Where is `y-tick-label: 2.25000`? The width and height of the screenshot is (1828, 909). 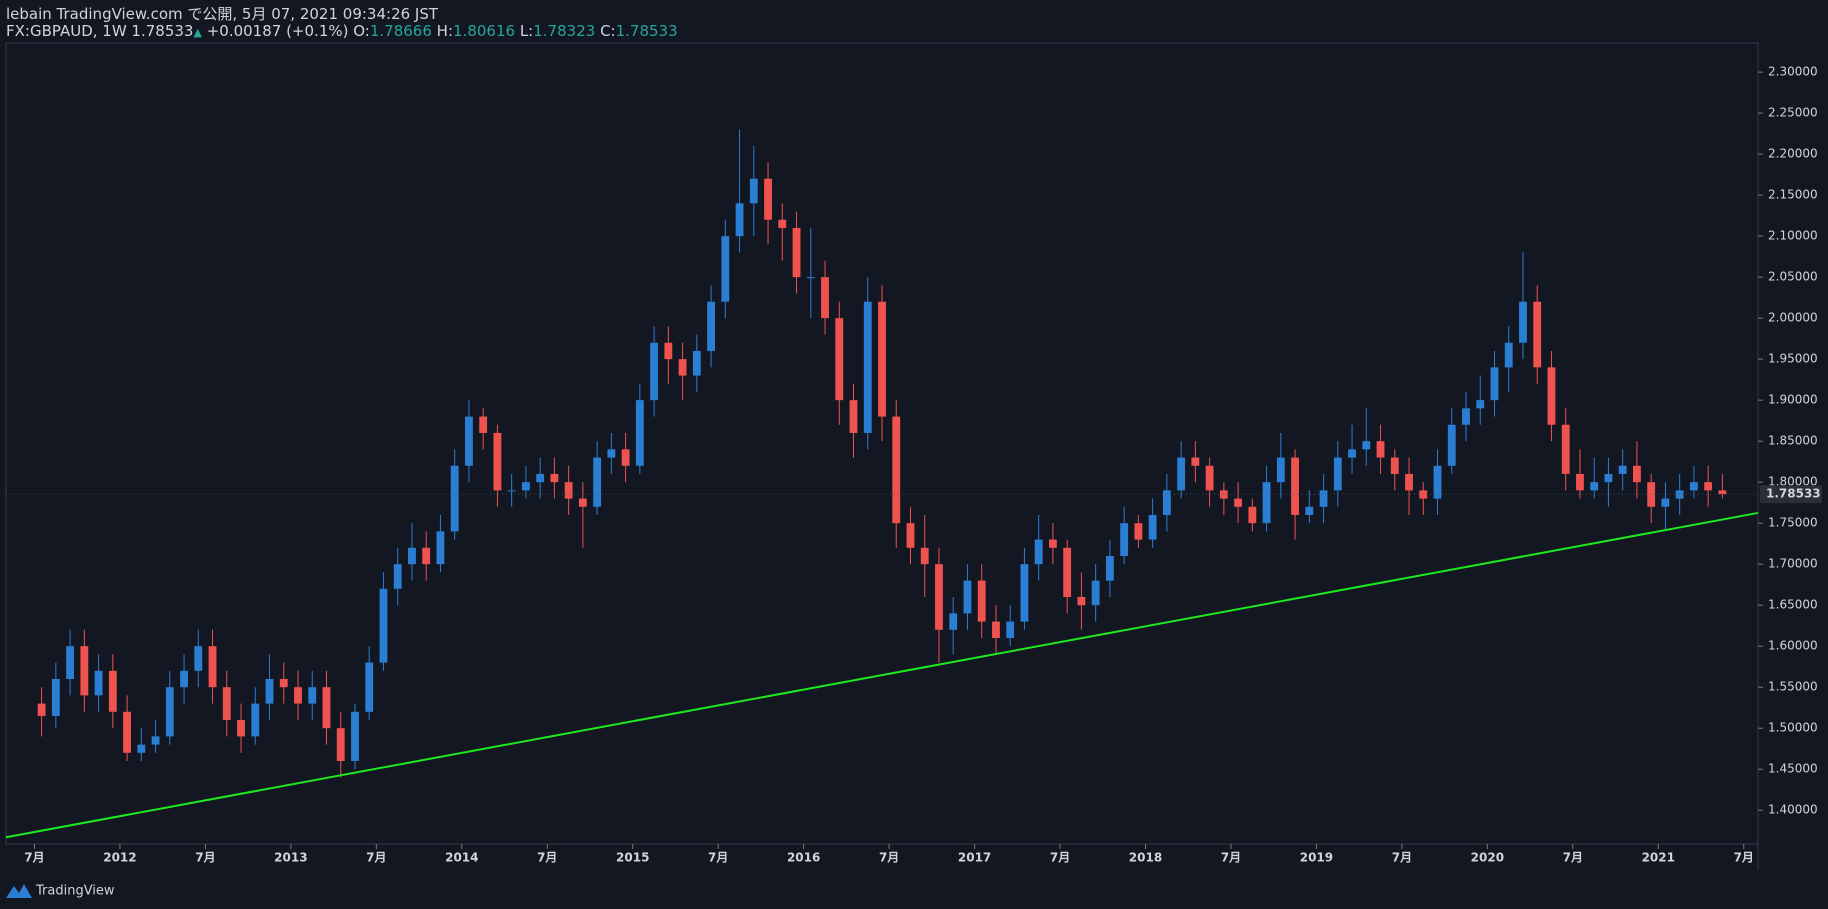
y-tick-label: 2.25000 is located at coordinates (1793, 113).